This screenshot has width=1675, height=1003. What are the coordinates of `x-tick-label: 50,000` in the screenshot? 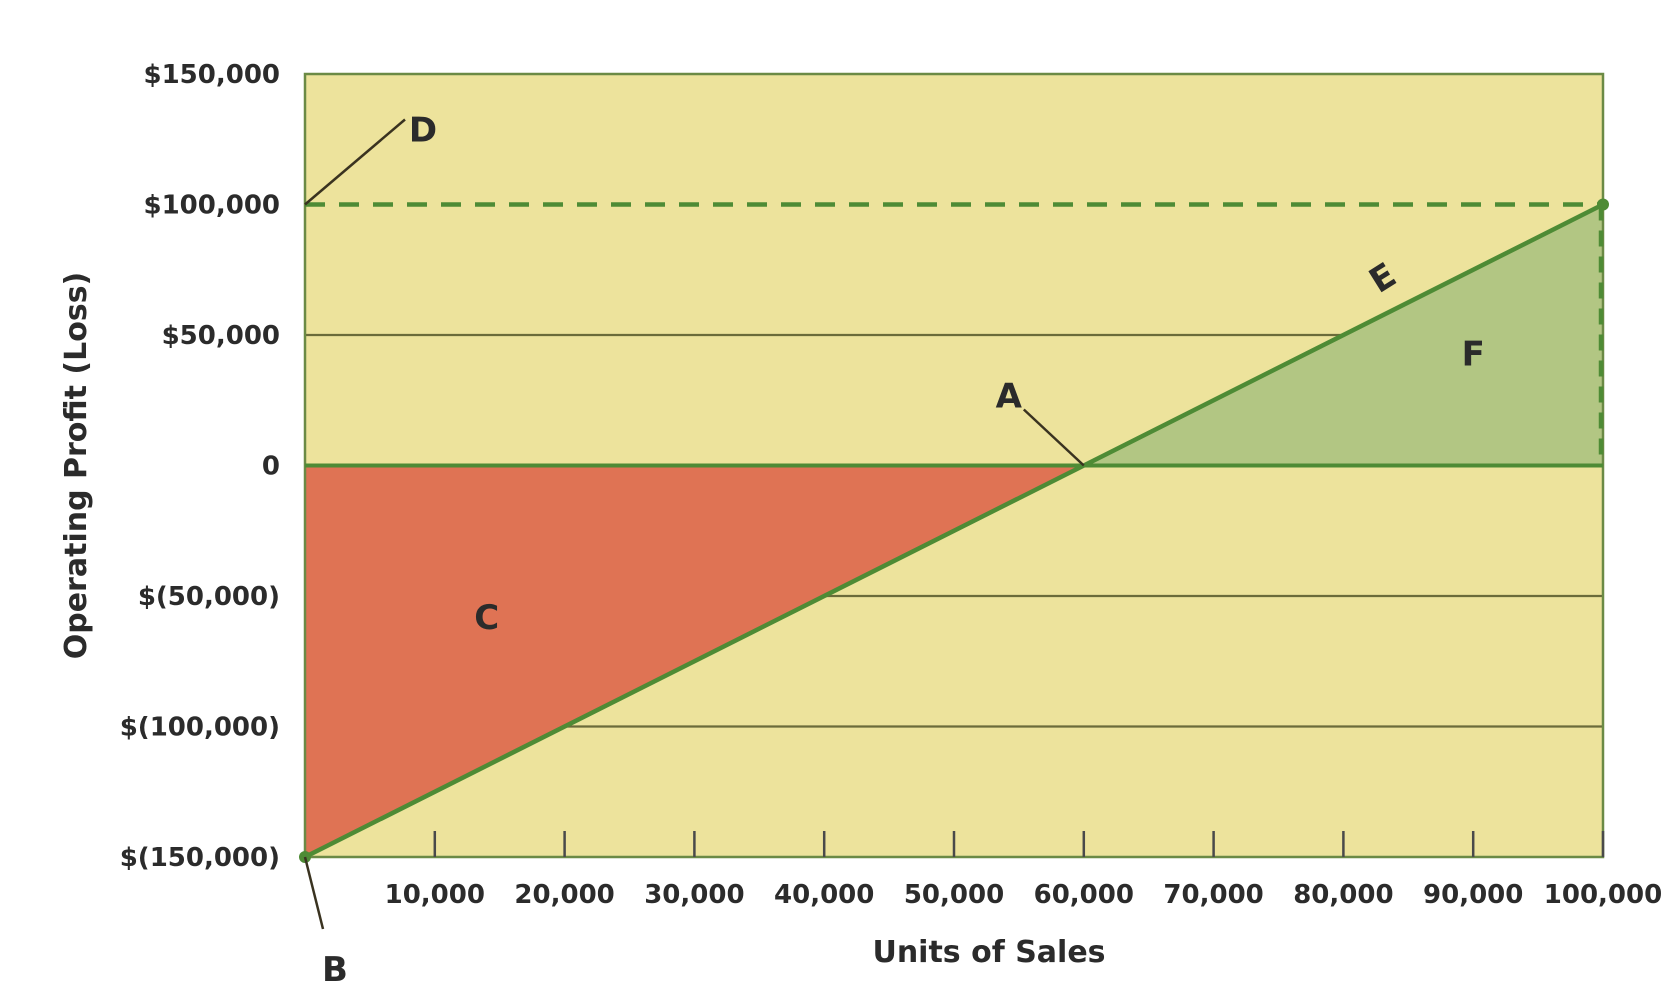 It's located at (954, 895).